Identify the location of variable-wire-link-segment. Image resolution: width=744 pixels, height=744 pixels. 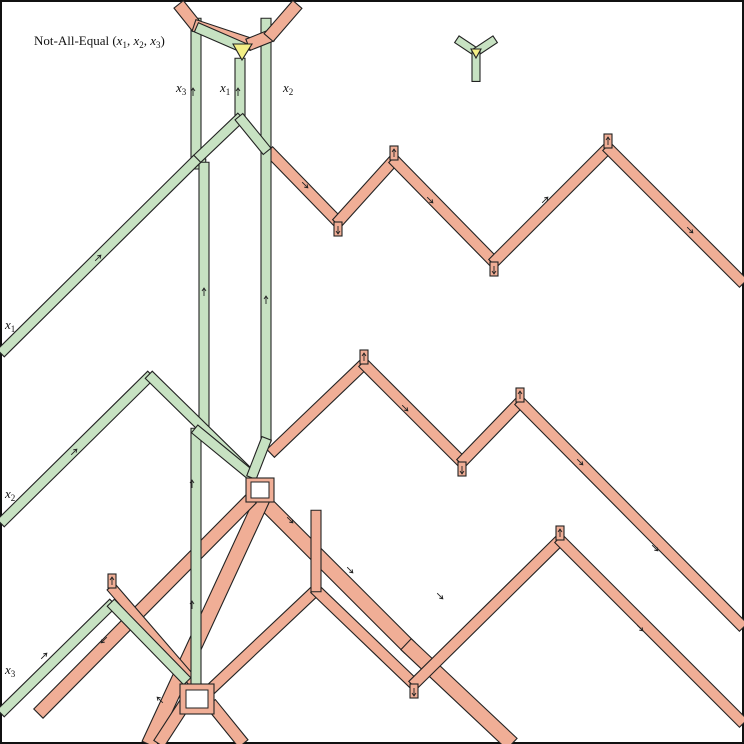
(253, 134).